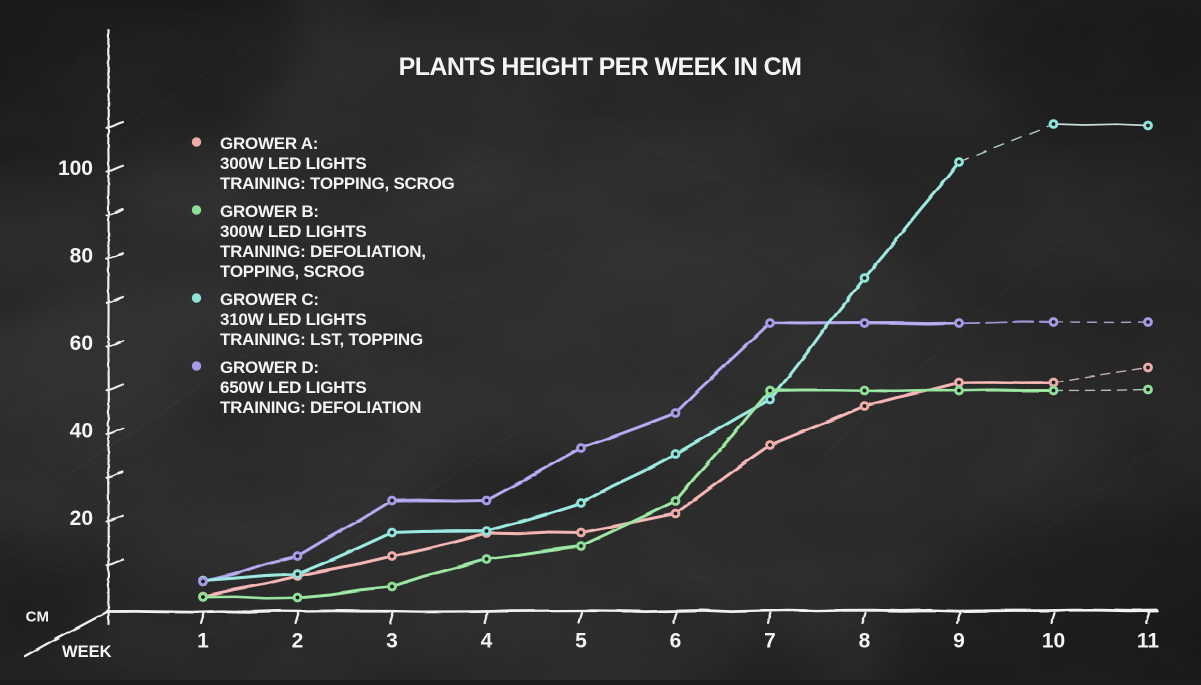  What do you see at coordinates (81, 256) in the screenshot?
I see `svg-text: 80` at bounding box center [81, 256].